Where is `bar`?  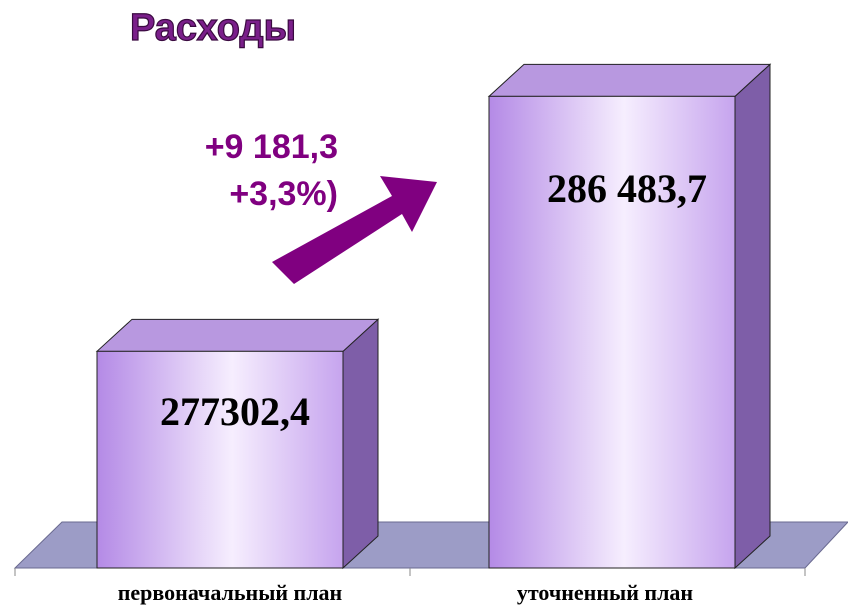
bar is located at coordinates (237, 444).